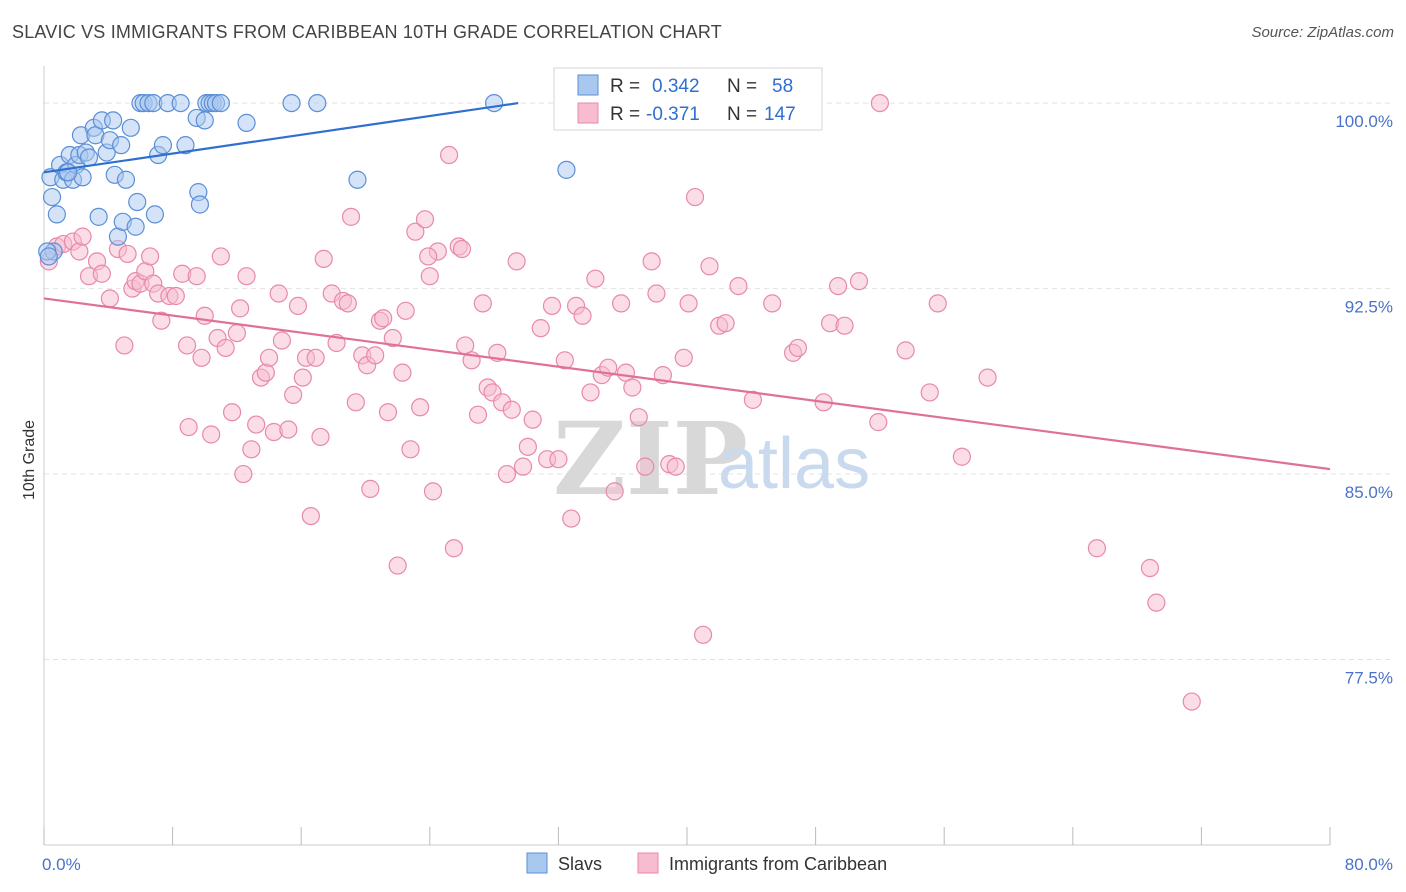 The width and height of the screenshot is (1406, 892). I want to click on series-legend: Slavs Immigrants from Caribbean, so click(706, 863).